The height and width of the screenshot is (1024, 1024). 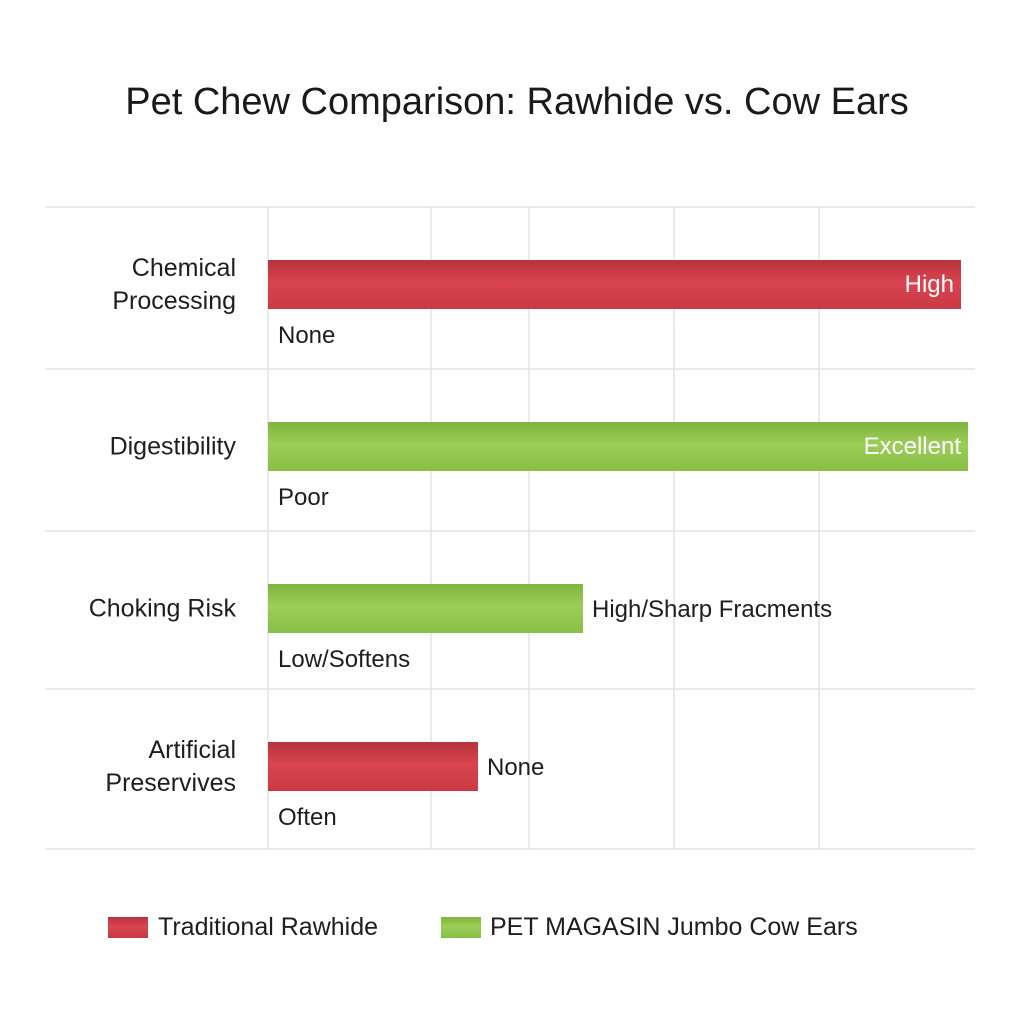 What do you see at coordinates (515, 767) in the screenshot?
I see `bar-value-label: None` at bounding box center [515, 767].